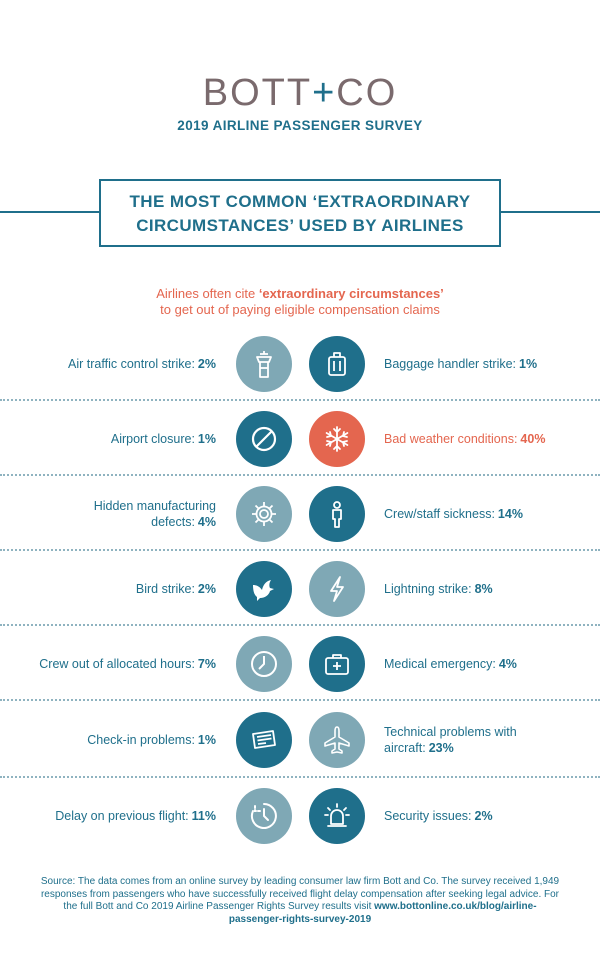 This screenshot has width=600, height=968. I want to click on left-item: Air traffic control strike: 2%, so click(121, 364).